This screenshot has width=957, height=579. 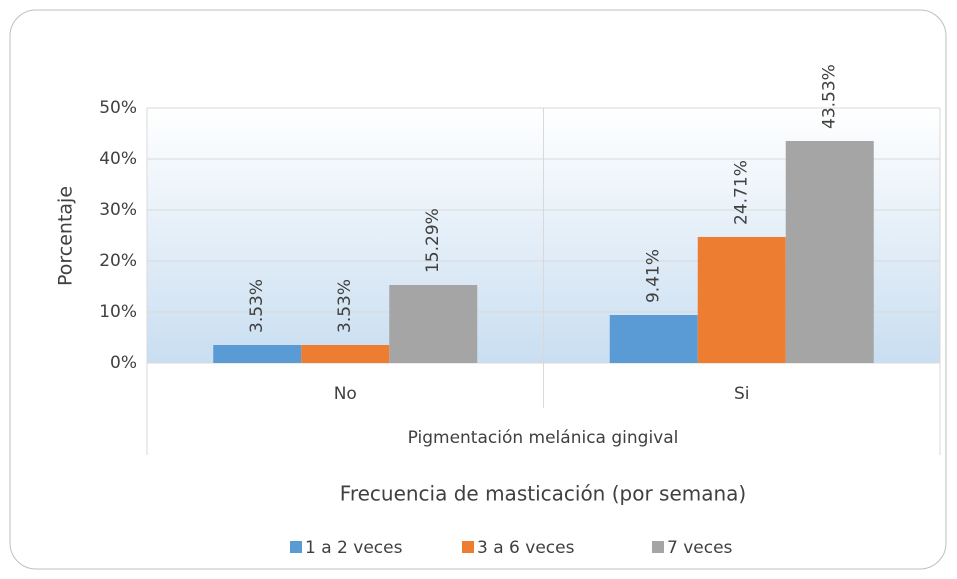 What do you see at coordinates (66, 236) in the screenshot?
I see `y-axis-title: Porcentaje` at bounding box center [66, 236].